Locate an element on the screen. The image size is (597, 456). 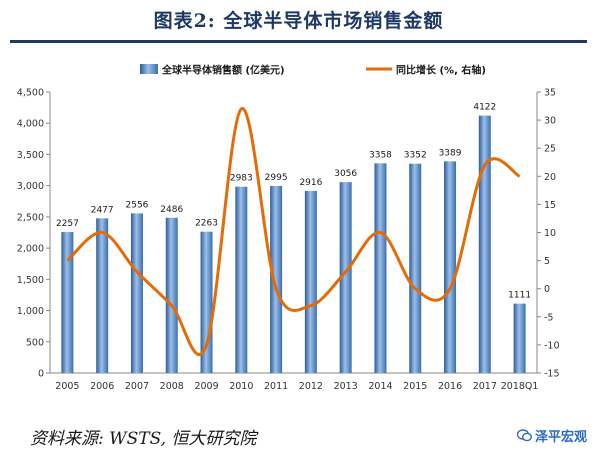
right-tick-label: 15 is located at coordinates (550, 205).